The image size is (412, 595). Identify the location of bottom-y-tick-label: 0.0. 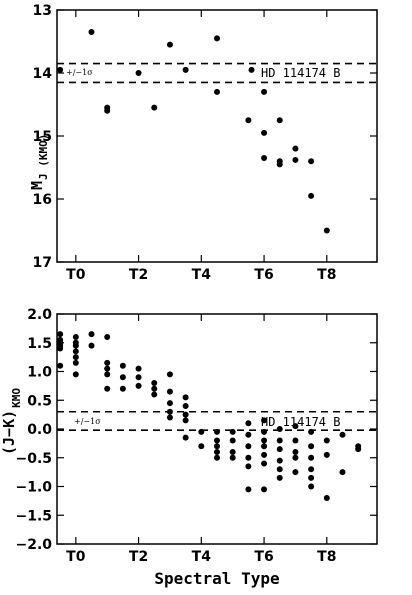
(39, 430).